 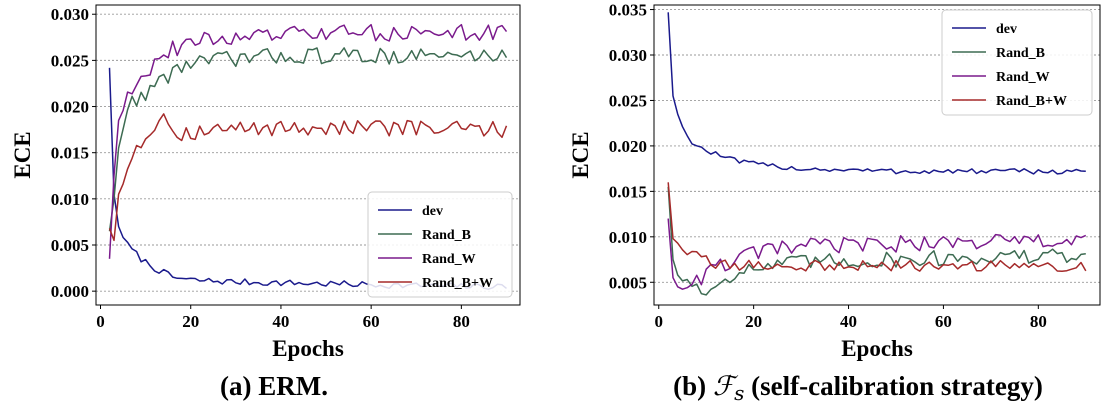 What do you see at coordinates (893, 386) in the screenshot?
I see `caption-rest: (self-calibration strategy)` at bounding box center [893, 386].